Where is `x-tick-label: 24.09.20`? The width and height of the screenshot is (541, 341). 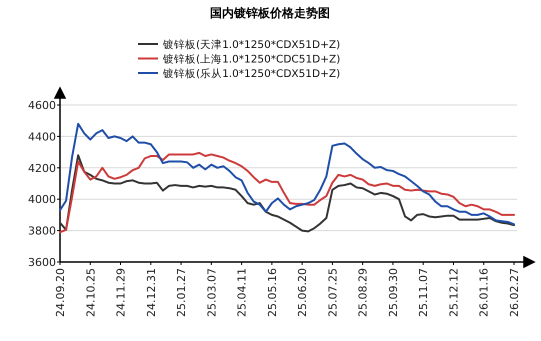 x-tick-label: 24.09.20 is located at coordinates (60, 292).